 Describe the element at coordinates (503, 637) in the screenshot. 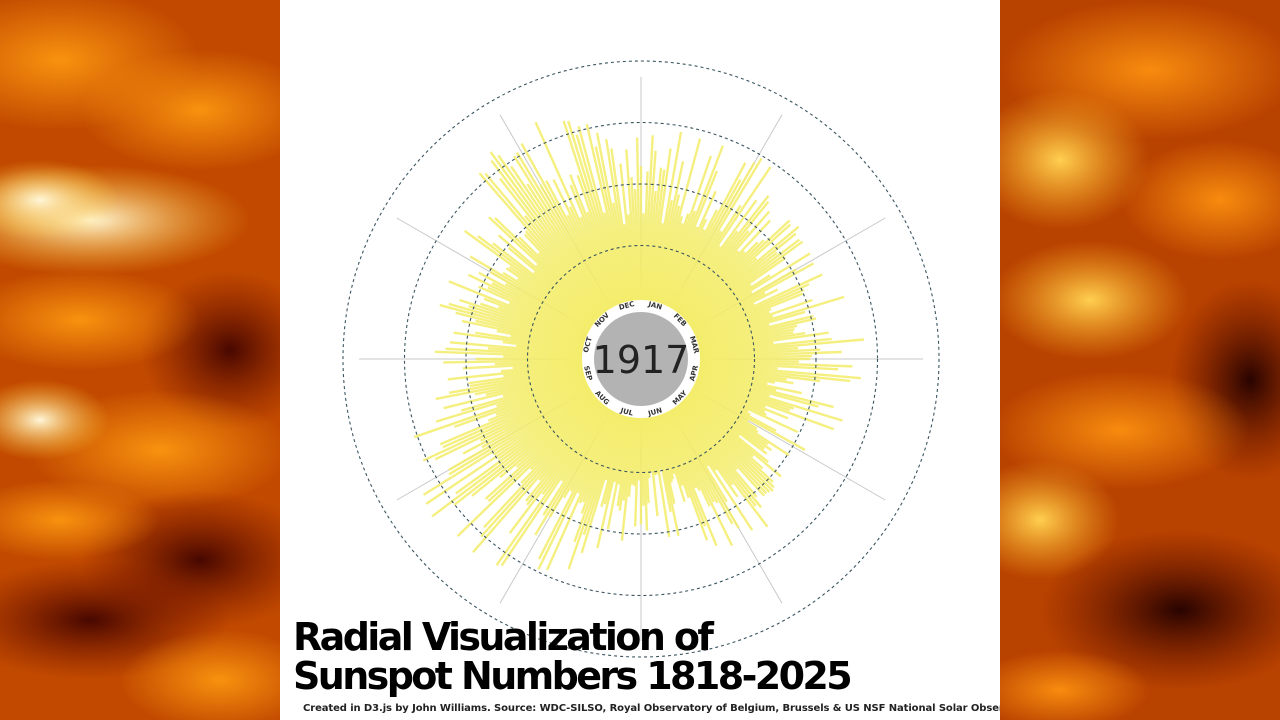

I see `chart-title-line-1: Radial Visualization of` at that location.